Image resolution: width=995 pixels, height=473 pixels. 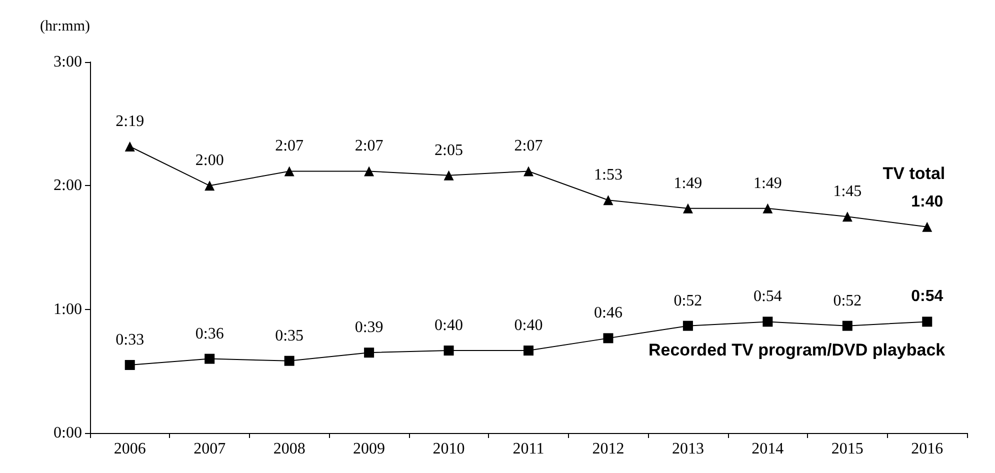 What do you see at coordinates (289, 335) in the screenshot?
I see `data-label: 0:35` at bounding box center [289, 335].